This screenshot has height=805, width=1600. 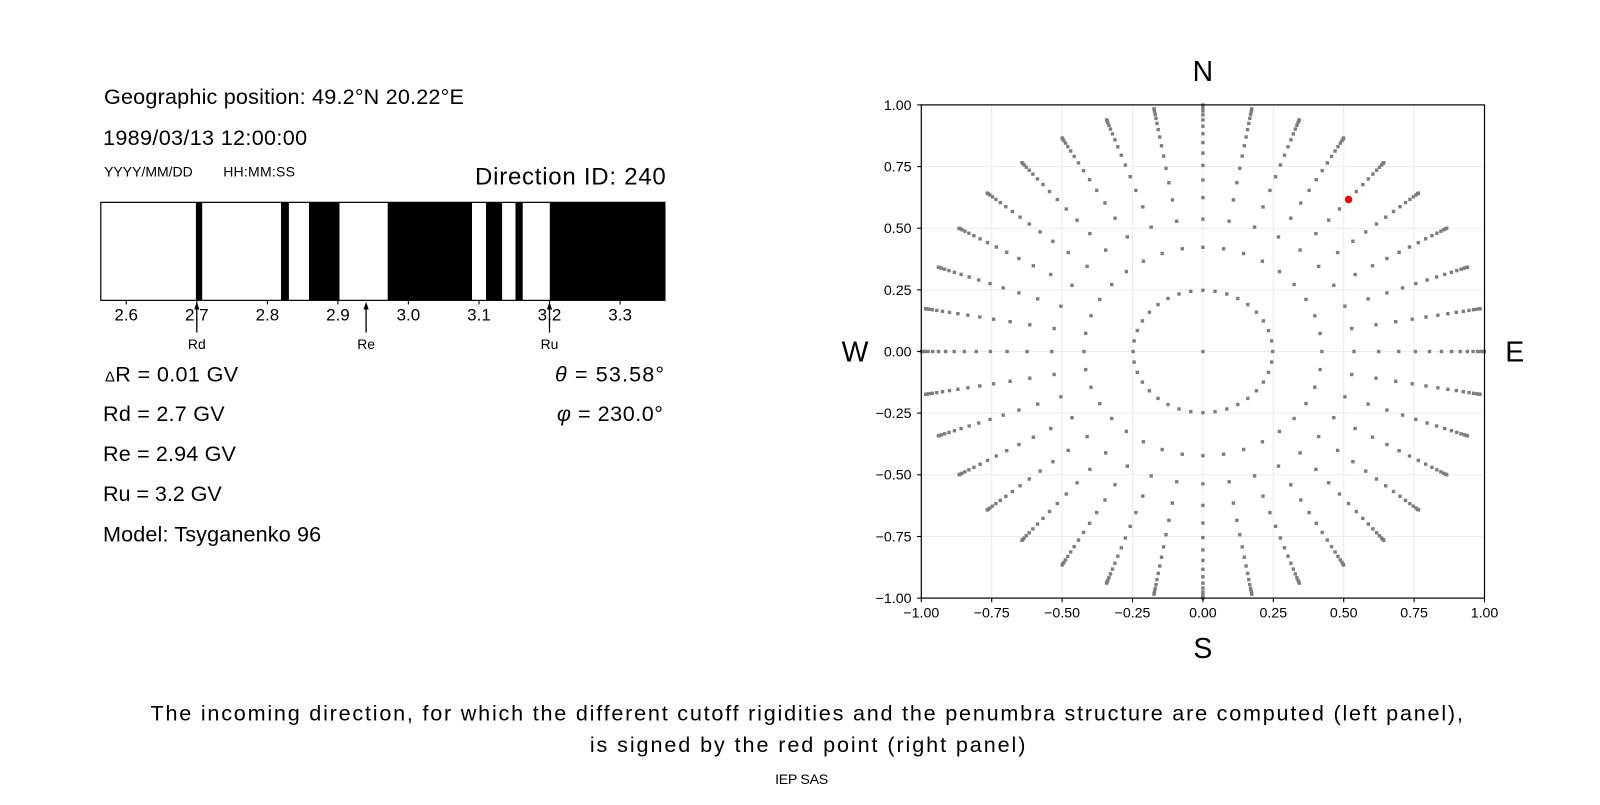 I want to click on svg-text: 1989/03/13 12:00:00, so click(x=205, y=137).